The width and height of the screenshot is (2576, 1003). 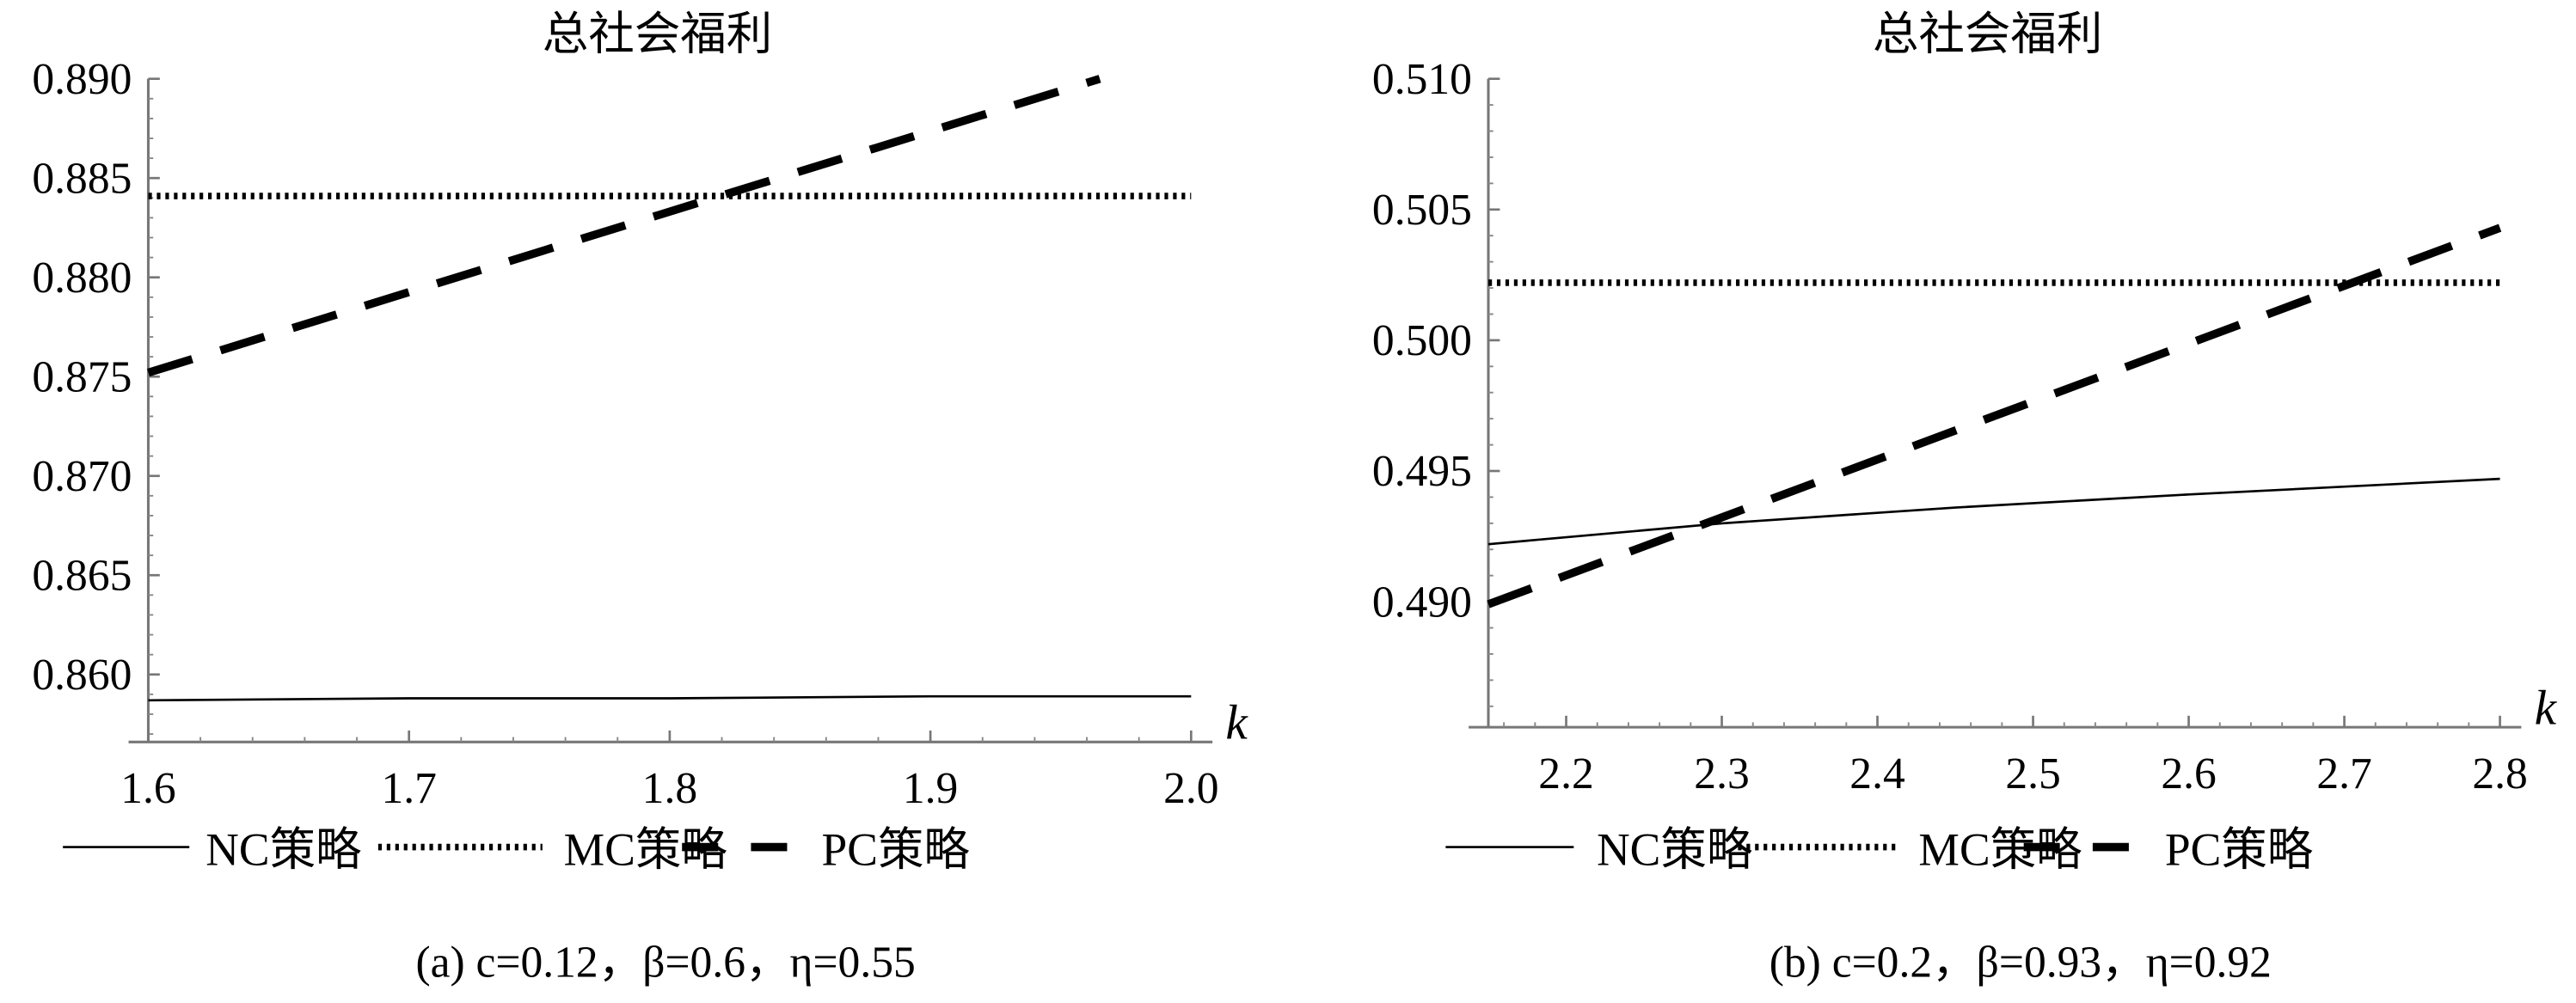 What do you see at coordinates (82, 79) in the screenshot?
I see `y-tick-label: 0.890` at bounding box center [82, 79].